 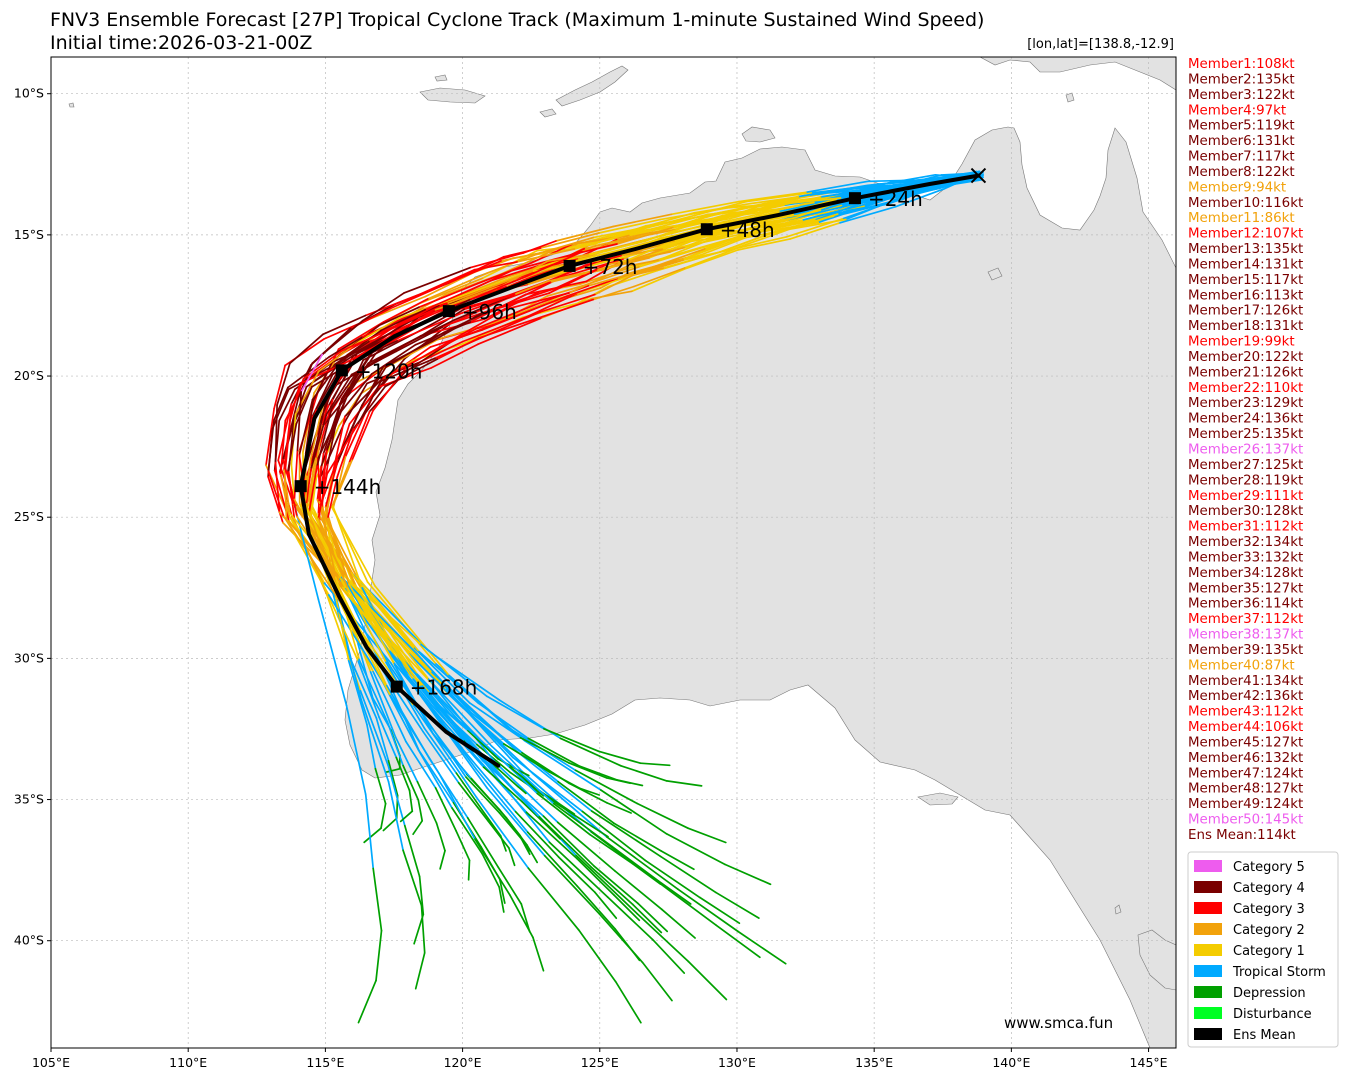 What do you see at coordinates (1269, 951) in the screenshot?
I see `legend-label: Category 1` at bounding box center [1269, 951].